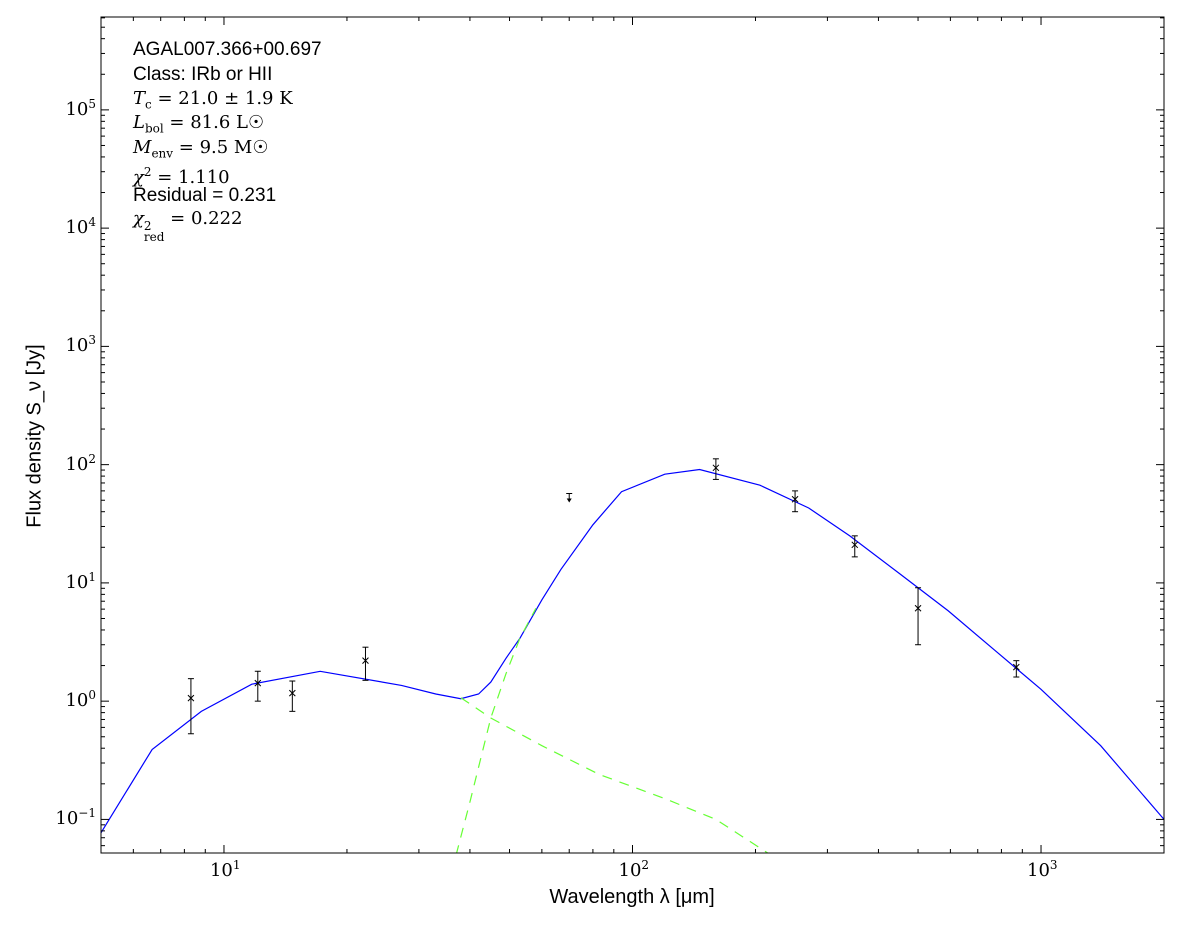 The width and height of the screenshot is (1200, 933). Describe the element at coordinates (225, 869) in the screenshot. I see `x-tick-label: 101` at that location.